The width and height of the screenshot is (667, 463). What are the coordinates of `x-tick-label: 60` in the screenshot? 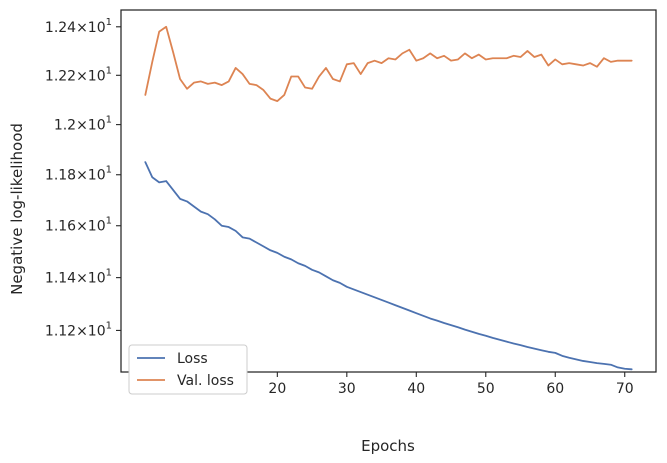 It's located at (555, 389).